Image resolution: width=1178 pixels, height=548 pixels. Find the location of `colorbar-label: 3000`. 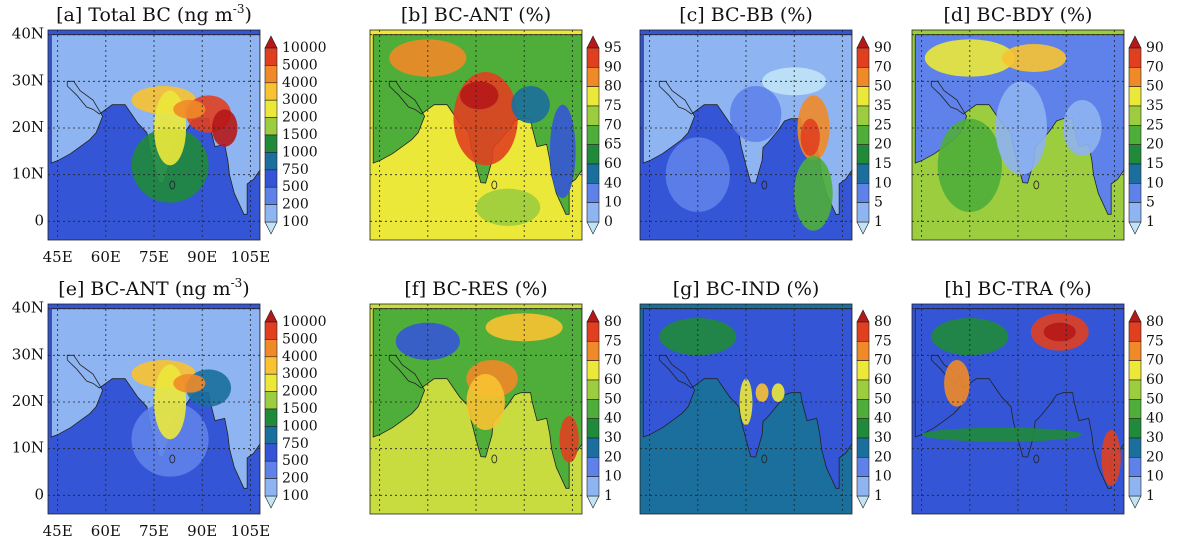

colorbar-label: 3000 is located at coordinates (300, 374).